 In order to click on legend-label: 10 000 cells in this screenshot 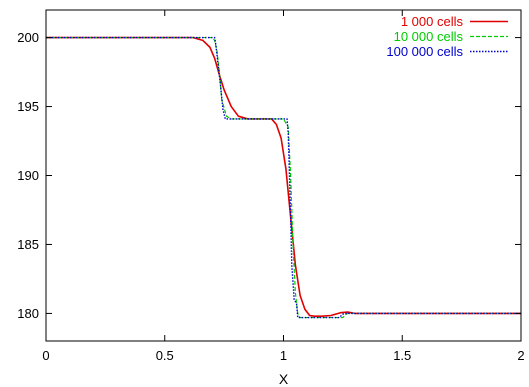, I will do `click(429, 36)`.